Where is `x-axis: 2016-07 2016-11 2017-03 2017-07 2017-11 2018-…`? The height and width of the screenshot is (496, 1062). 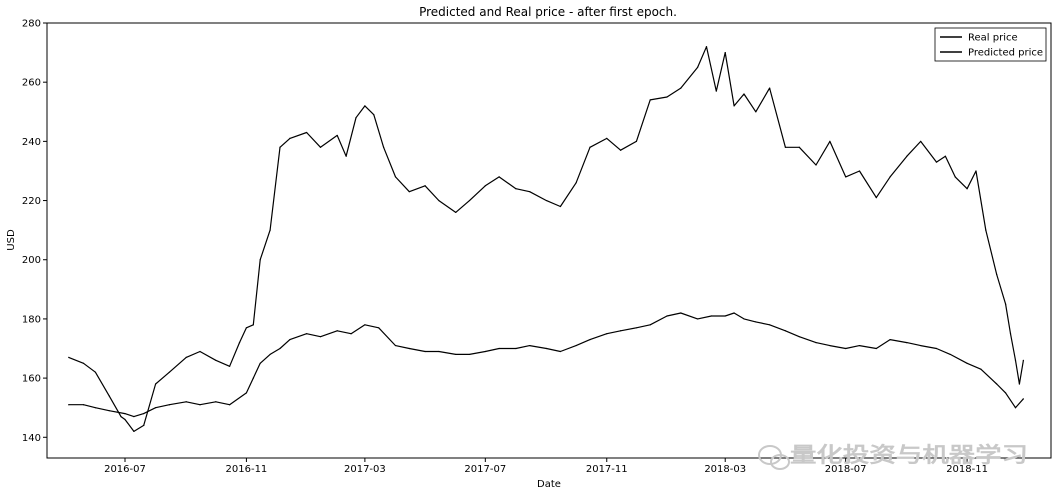 x-axis: 2016-07 2016-11 2017-03 2017-07 2017-11 2018-… is located at coordinates (546, 466).